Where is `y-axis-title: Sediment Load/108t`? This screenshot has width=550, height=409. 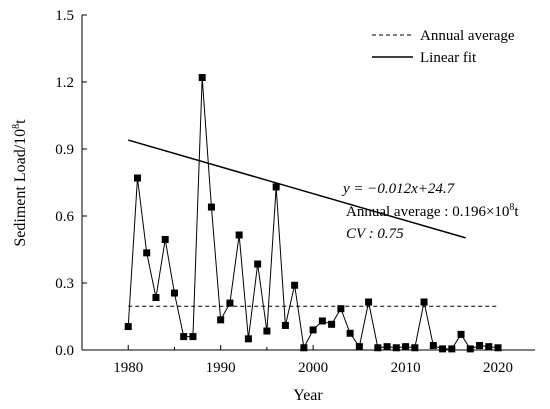 y-axis-title: Sediment Load/108t is located at coordinates (20, 183).